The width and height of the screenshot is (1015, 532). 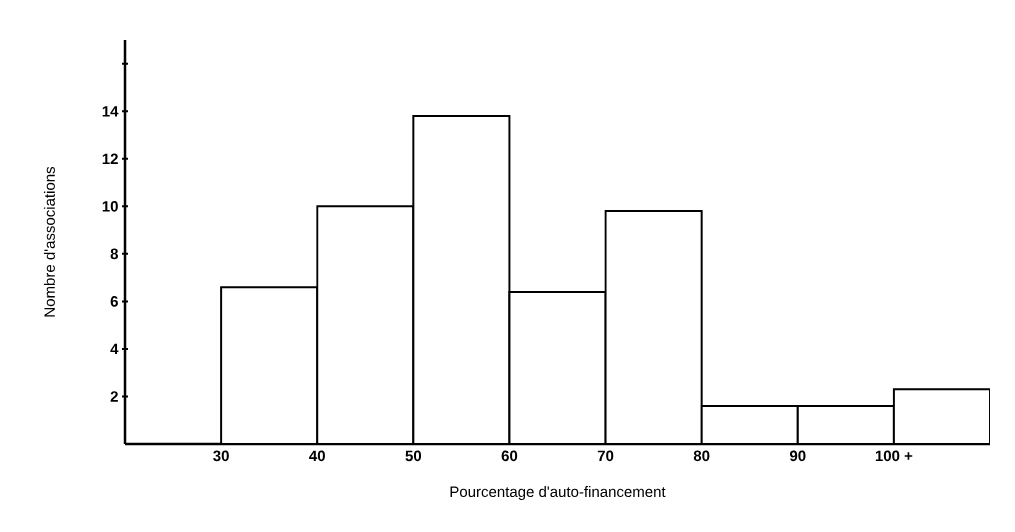 I want to click on x-tick-label: 70, so click(x=605, y=456).